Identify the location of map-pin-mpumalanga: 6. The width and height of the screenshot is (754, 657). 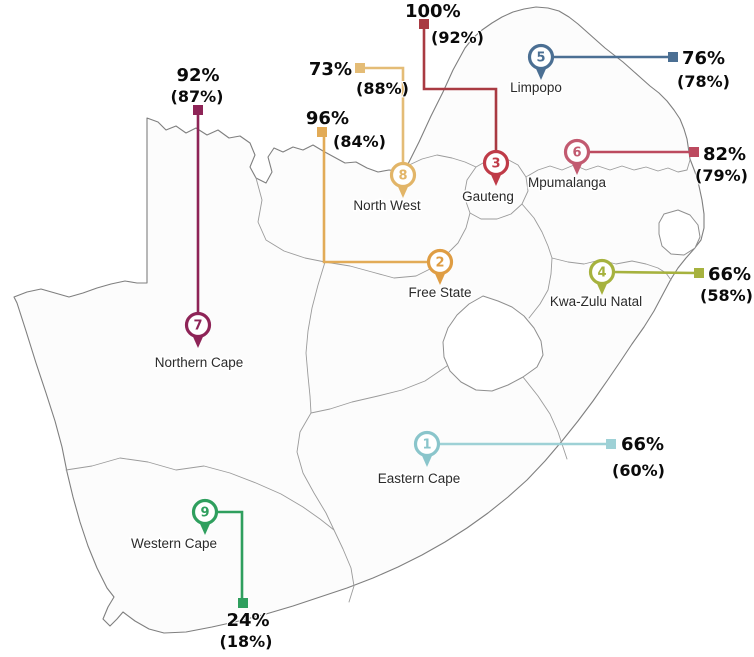
(577, 157).